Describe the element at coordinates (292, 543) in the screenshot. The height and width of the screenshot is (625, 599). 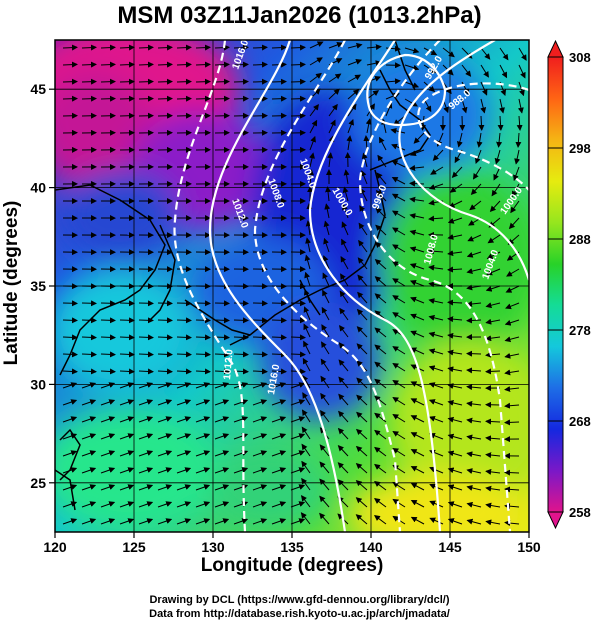
I see `x-axis: 120 125 130 135 140 145 150` at that location.